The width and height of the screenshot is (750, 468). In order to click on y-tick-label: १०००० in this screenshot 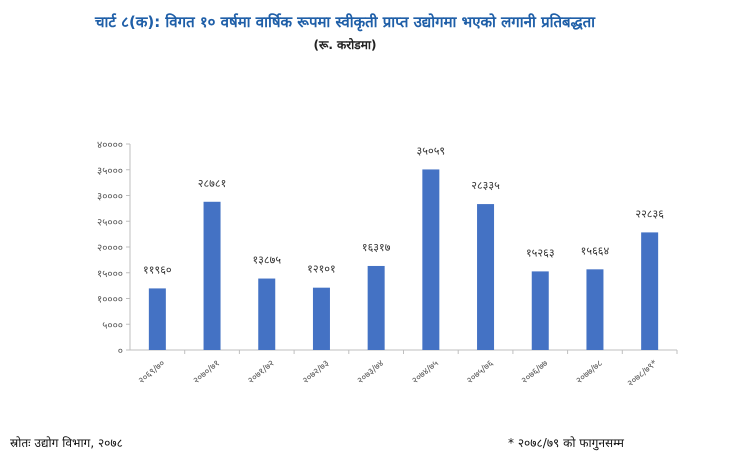, I will do `click(110, 300)`.